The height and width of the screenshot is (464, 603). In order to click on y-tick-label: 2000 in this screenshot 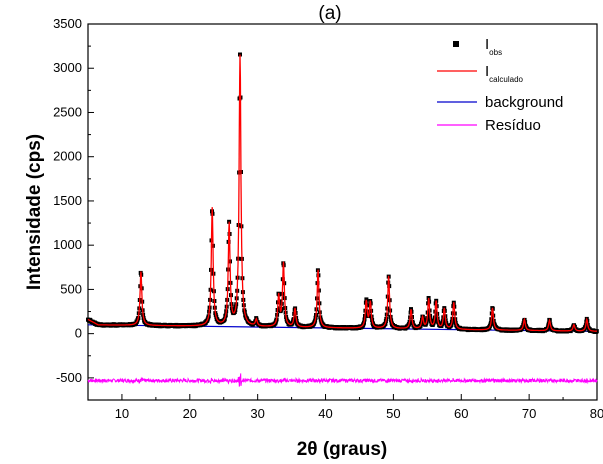, I will do `click(67, 156)`.